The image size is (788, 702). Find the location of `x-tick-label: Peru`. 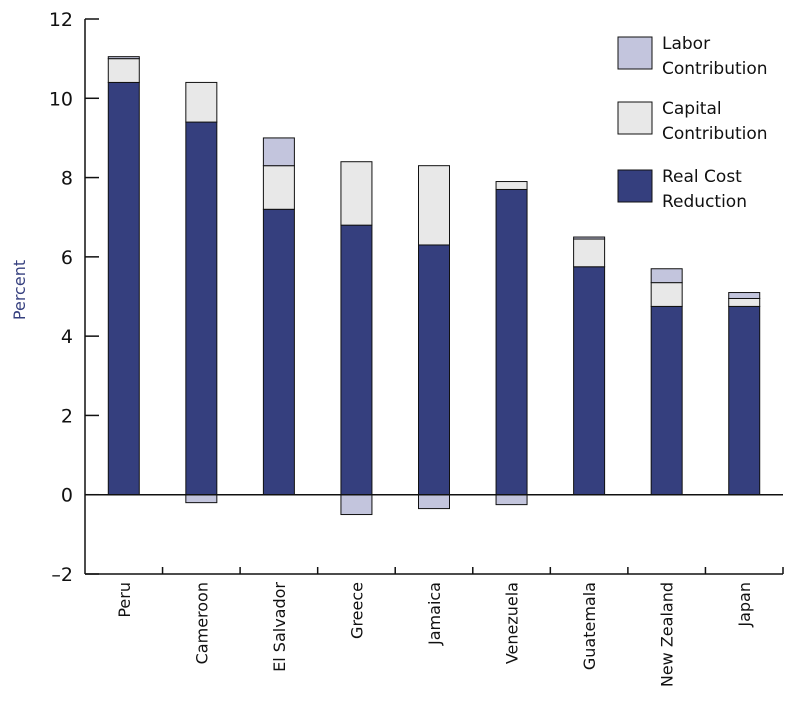

x-tick-label: Peru is located at coordinates (124, 600).